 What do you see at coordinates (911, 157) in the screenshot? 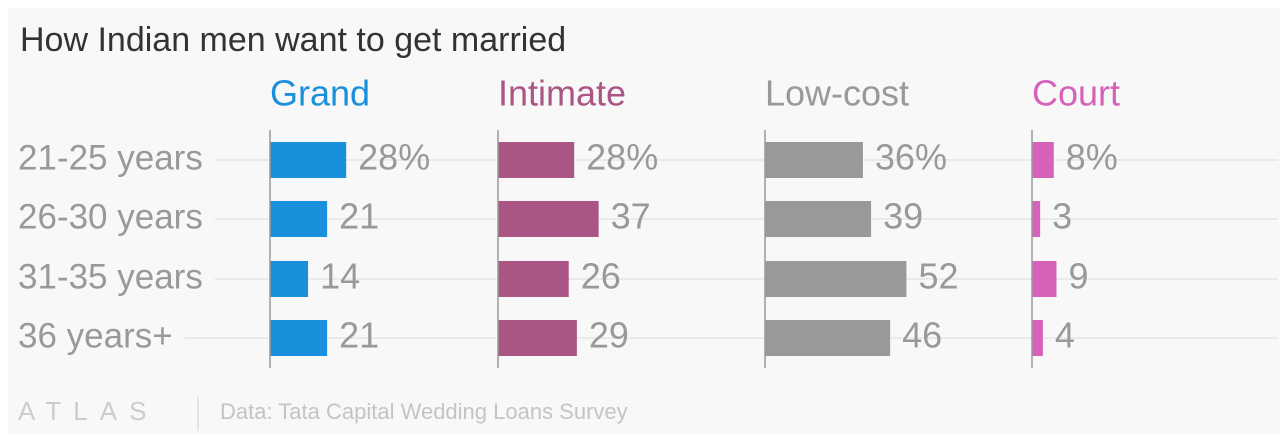
I see `value-label: 36%` at bounding box center [911, 157].